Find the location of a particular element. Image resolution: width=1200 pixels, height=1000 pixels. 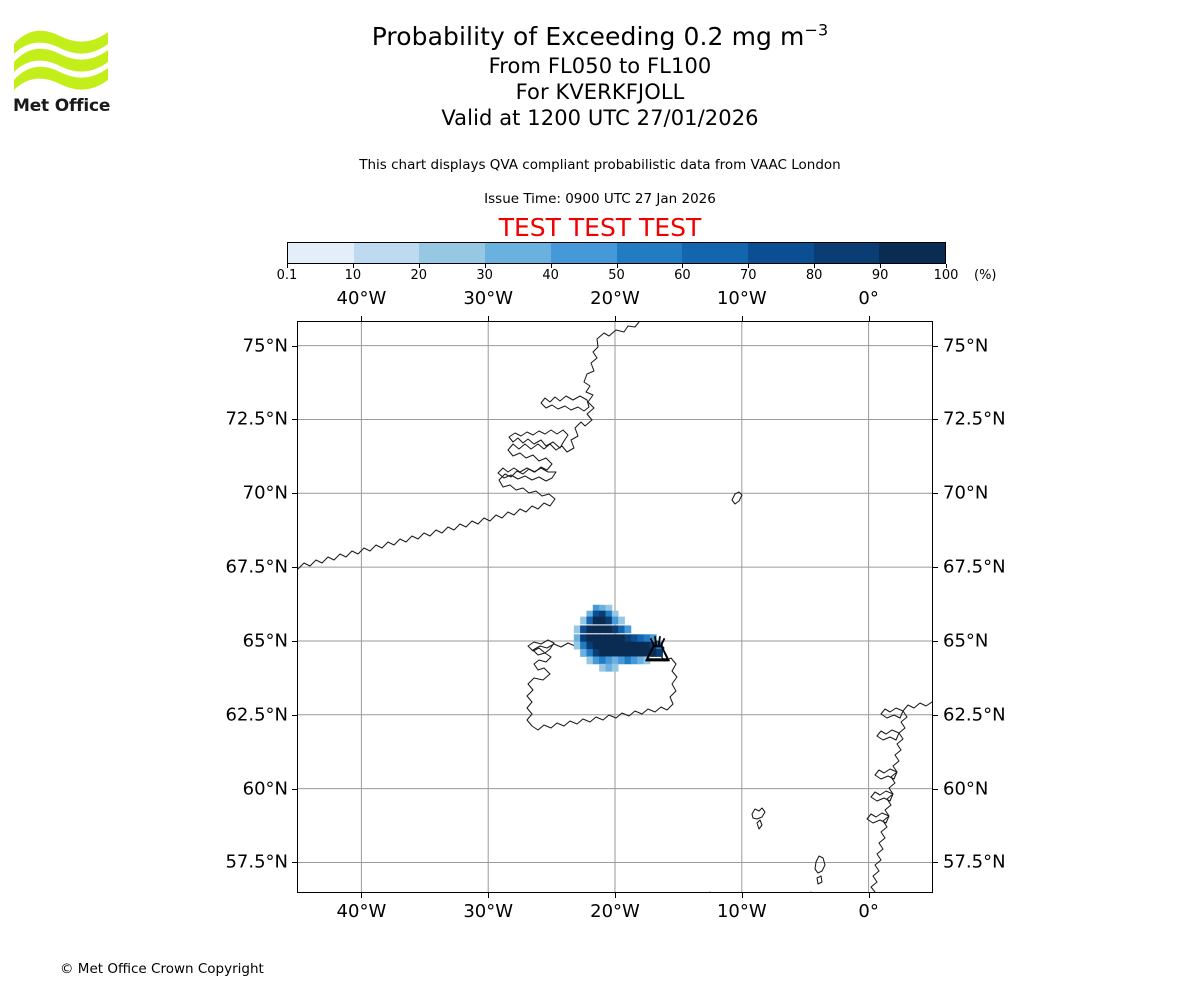

lat-tick-label-right-6: 72.5°N is located at coordinates (974, 419).